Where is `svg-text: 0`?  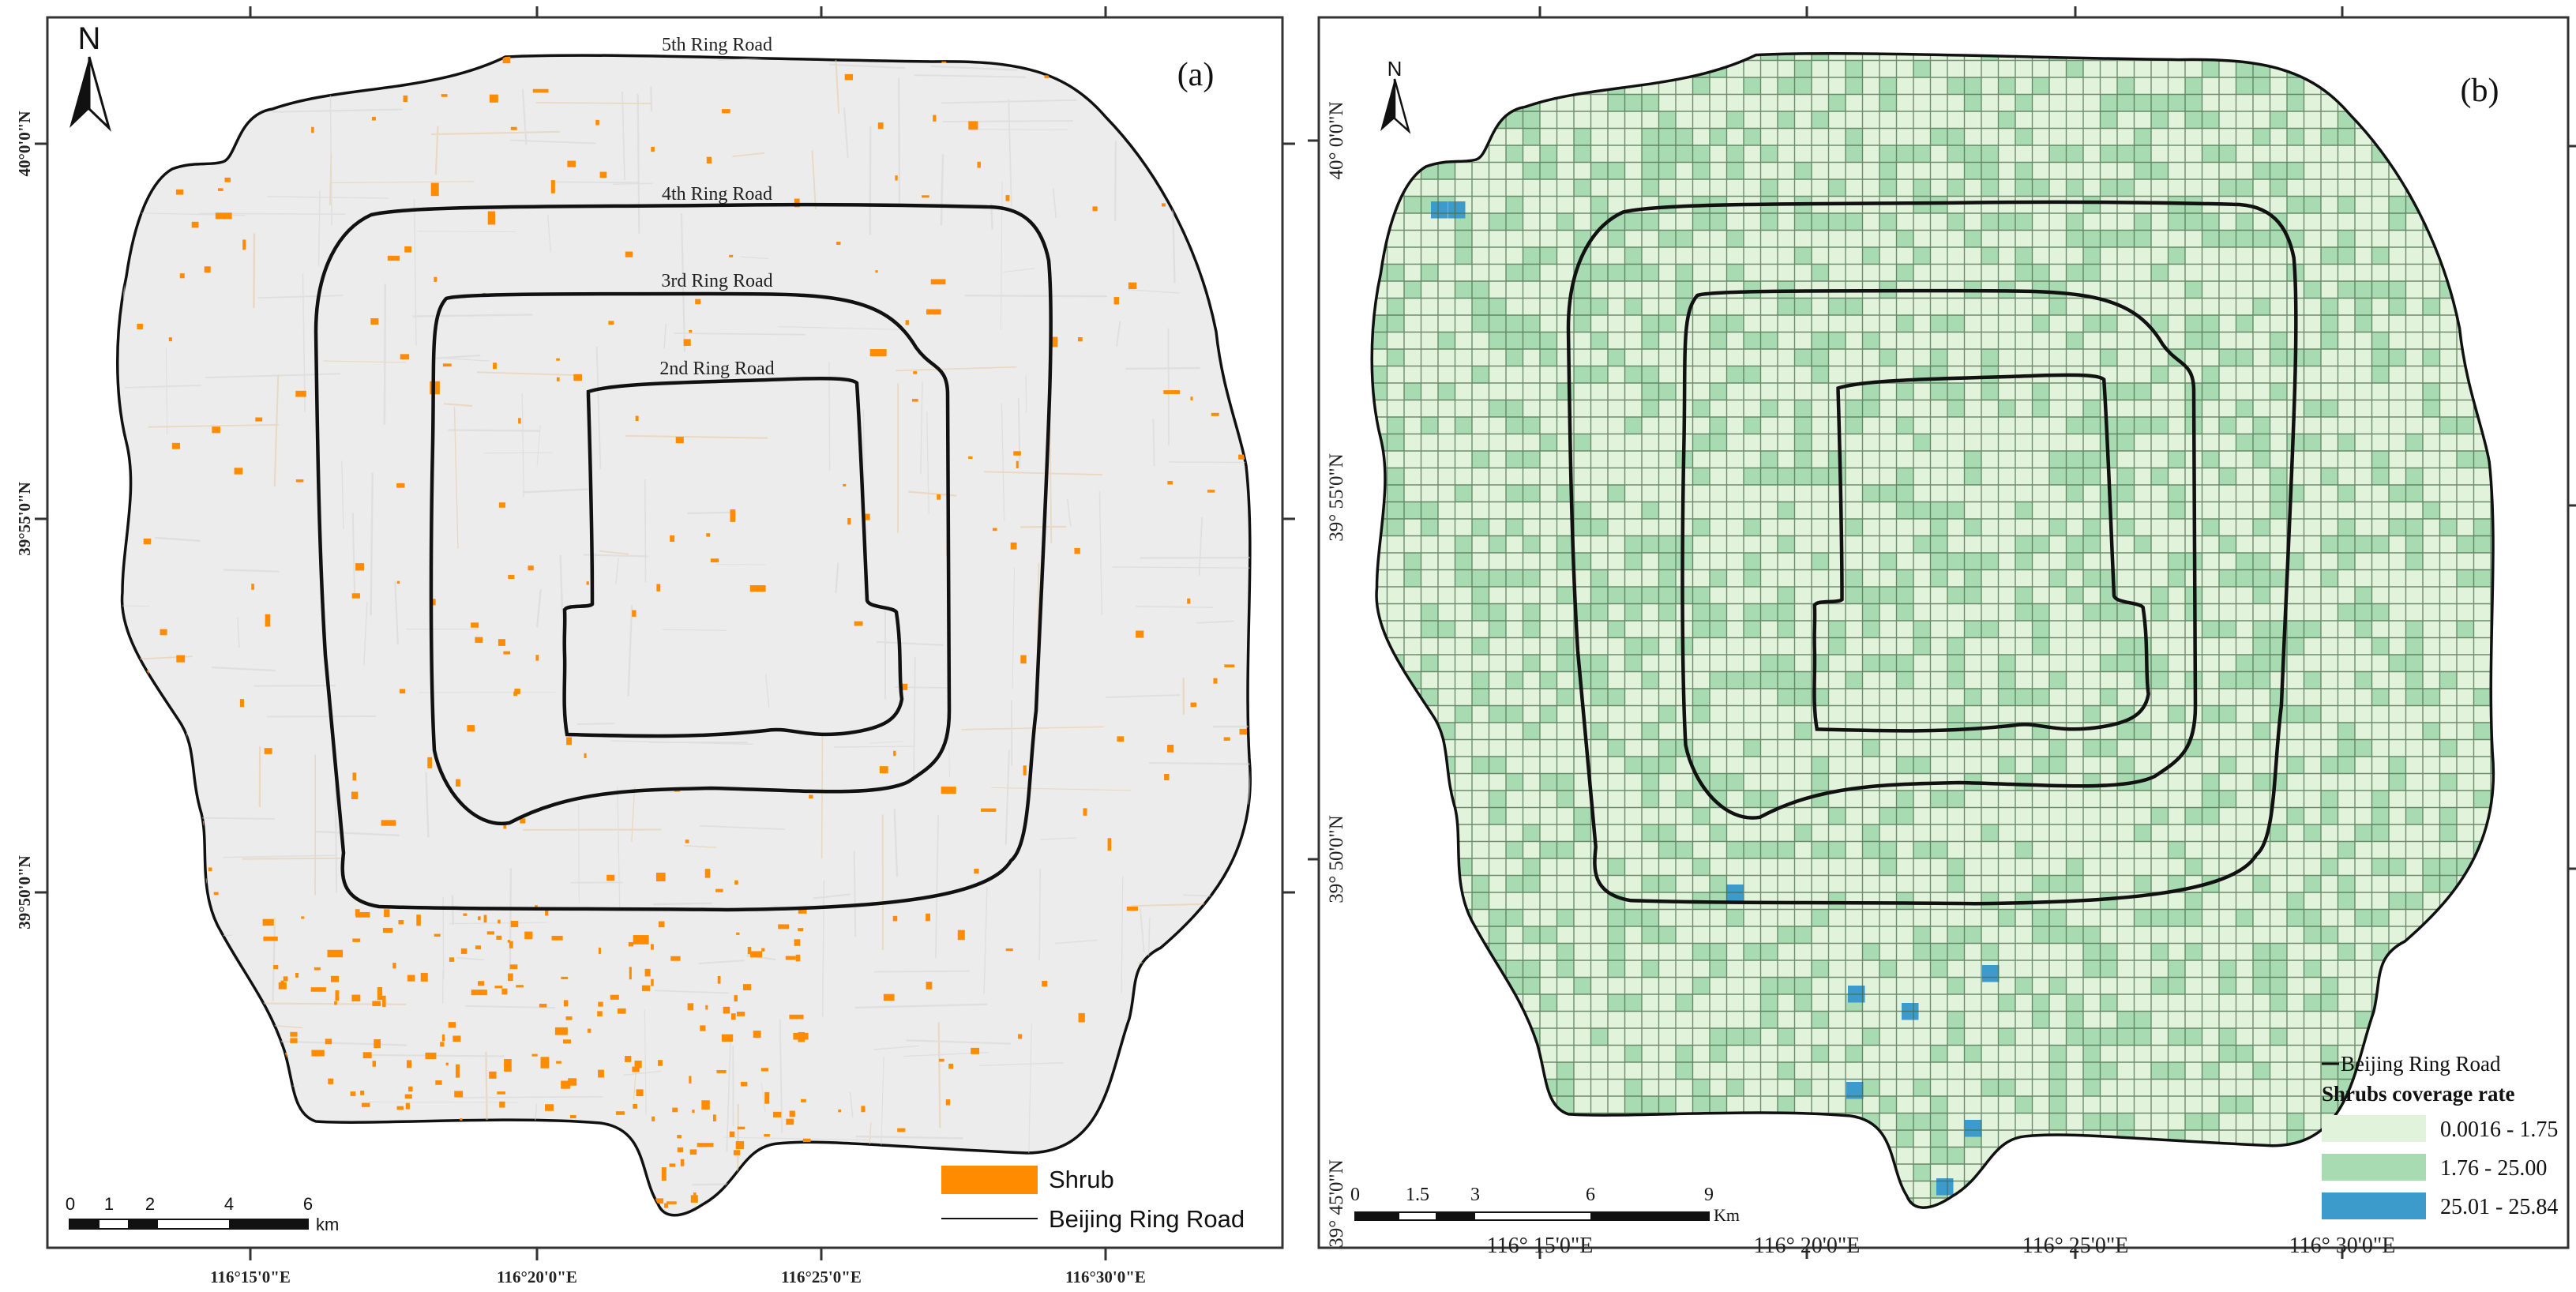
svg-text: 0 is located at coordinates (1355, 1195).